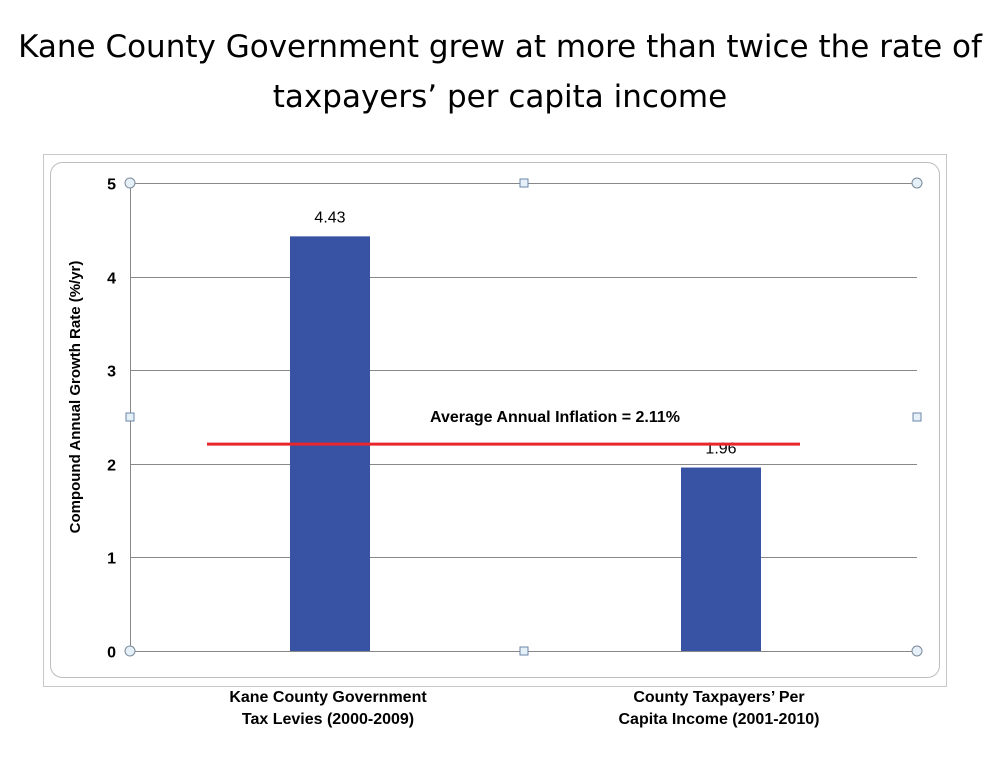 This screenshot has width=1000, height=764. Describe the element at coordinates (111, 279) in the screenshot. I see `y-tick-label: 4` at that location.